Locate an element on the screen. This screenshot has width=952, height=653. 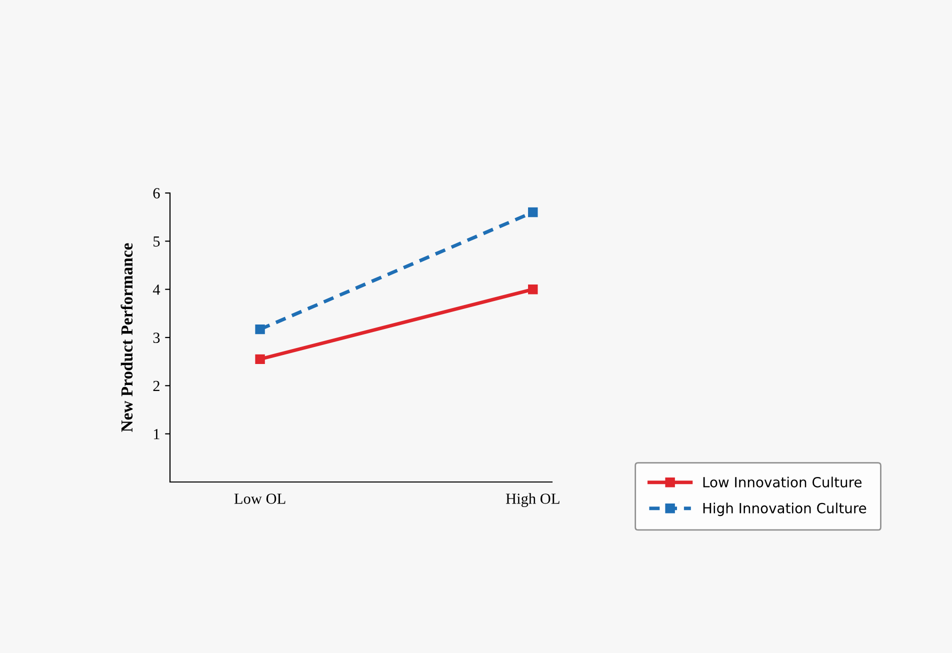
x-tick-label: High OL is located at coordinates (533, 500).